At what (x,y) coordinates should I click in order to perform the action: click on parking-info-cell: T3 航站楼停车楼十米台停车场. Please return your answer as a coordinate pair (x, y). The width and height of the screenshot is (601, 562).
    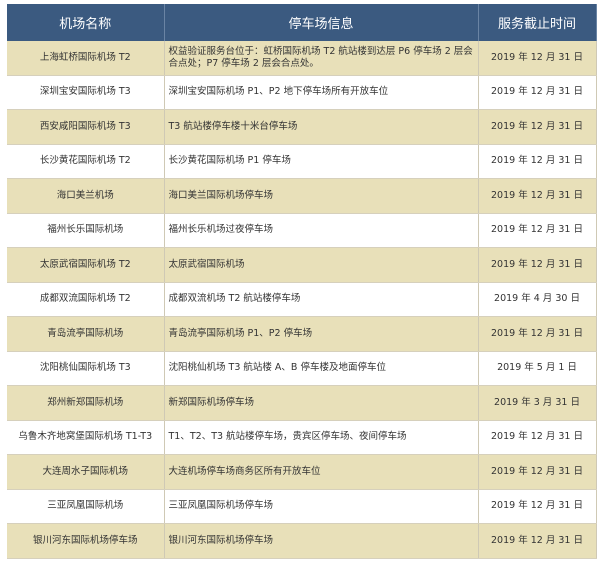
    Looking at the image, I should click on (321, 127).